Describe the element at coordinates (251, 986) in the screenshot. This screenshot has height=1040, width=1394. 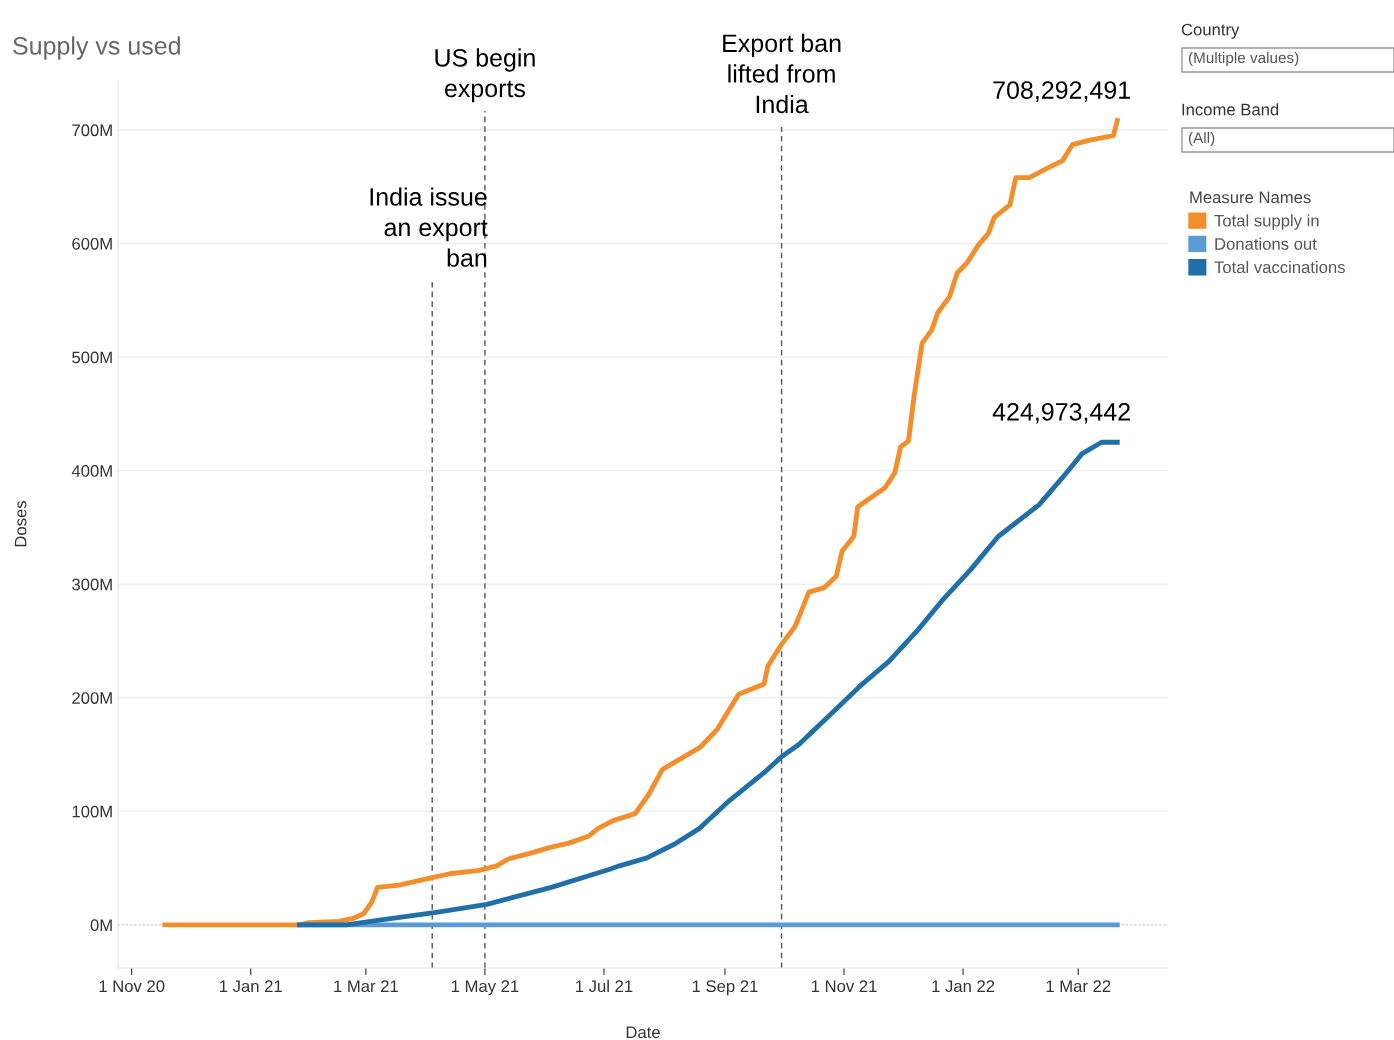
I see `x-tick-label: 1 Jan 21` at that location.